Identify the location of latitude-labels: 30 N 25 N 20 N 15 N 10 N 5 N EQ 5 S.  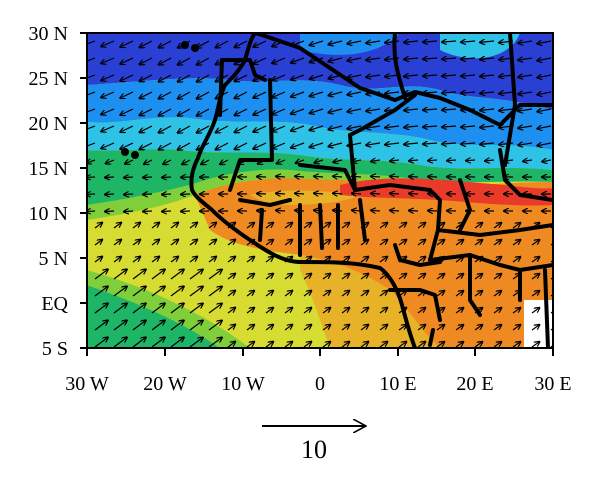
(49, 191).